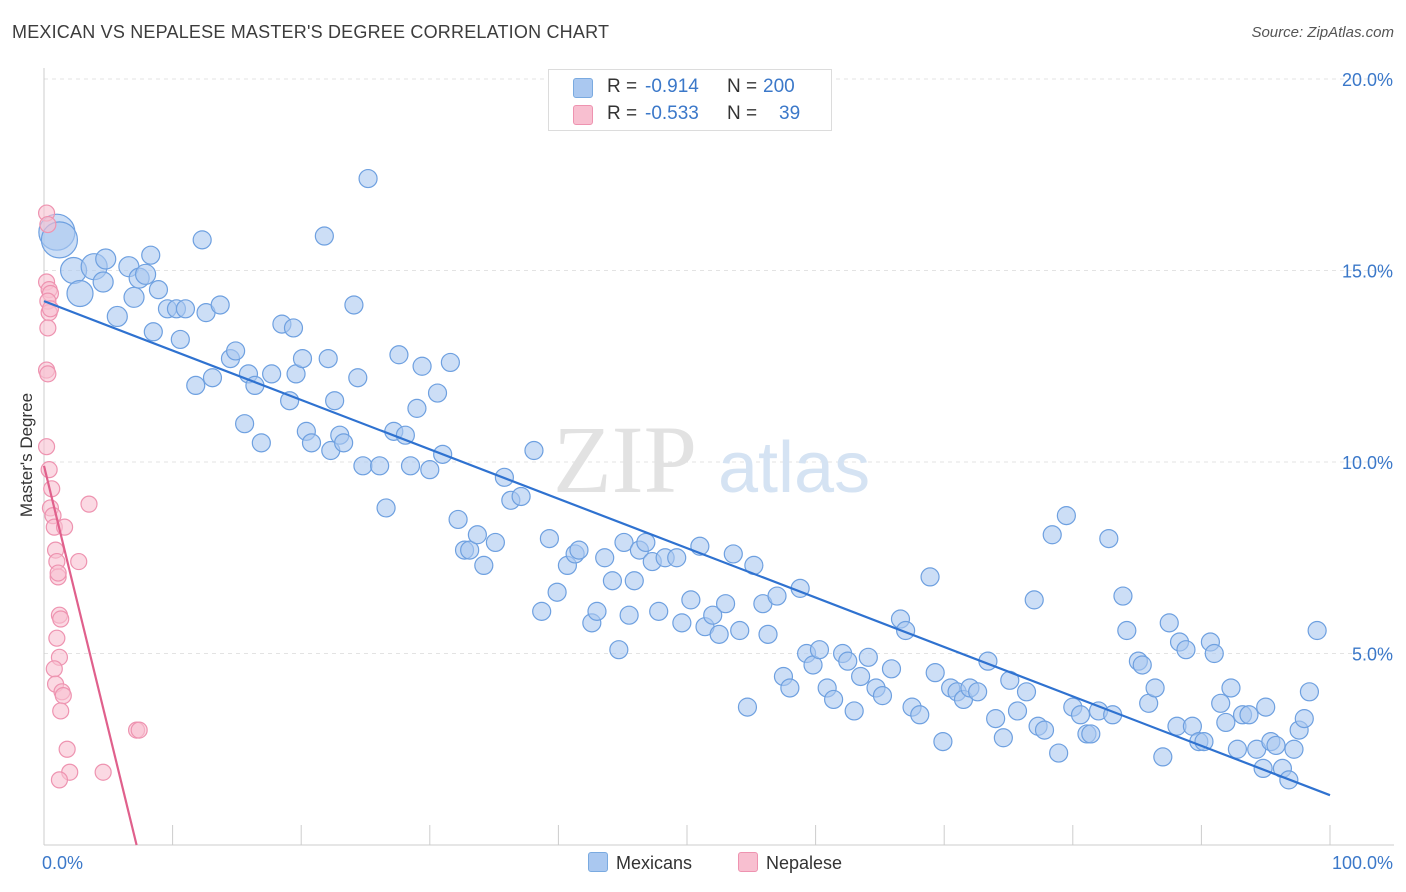  What do you see at coordinates (779, 86) in the screenshot?
I see `legend-n-value: 200` at bounding box center [779, 86].